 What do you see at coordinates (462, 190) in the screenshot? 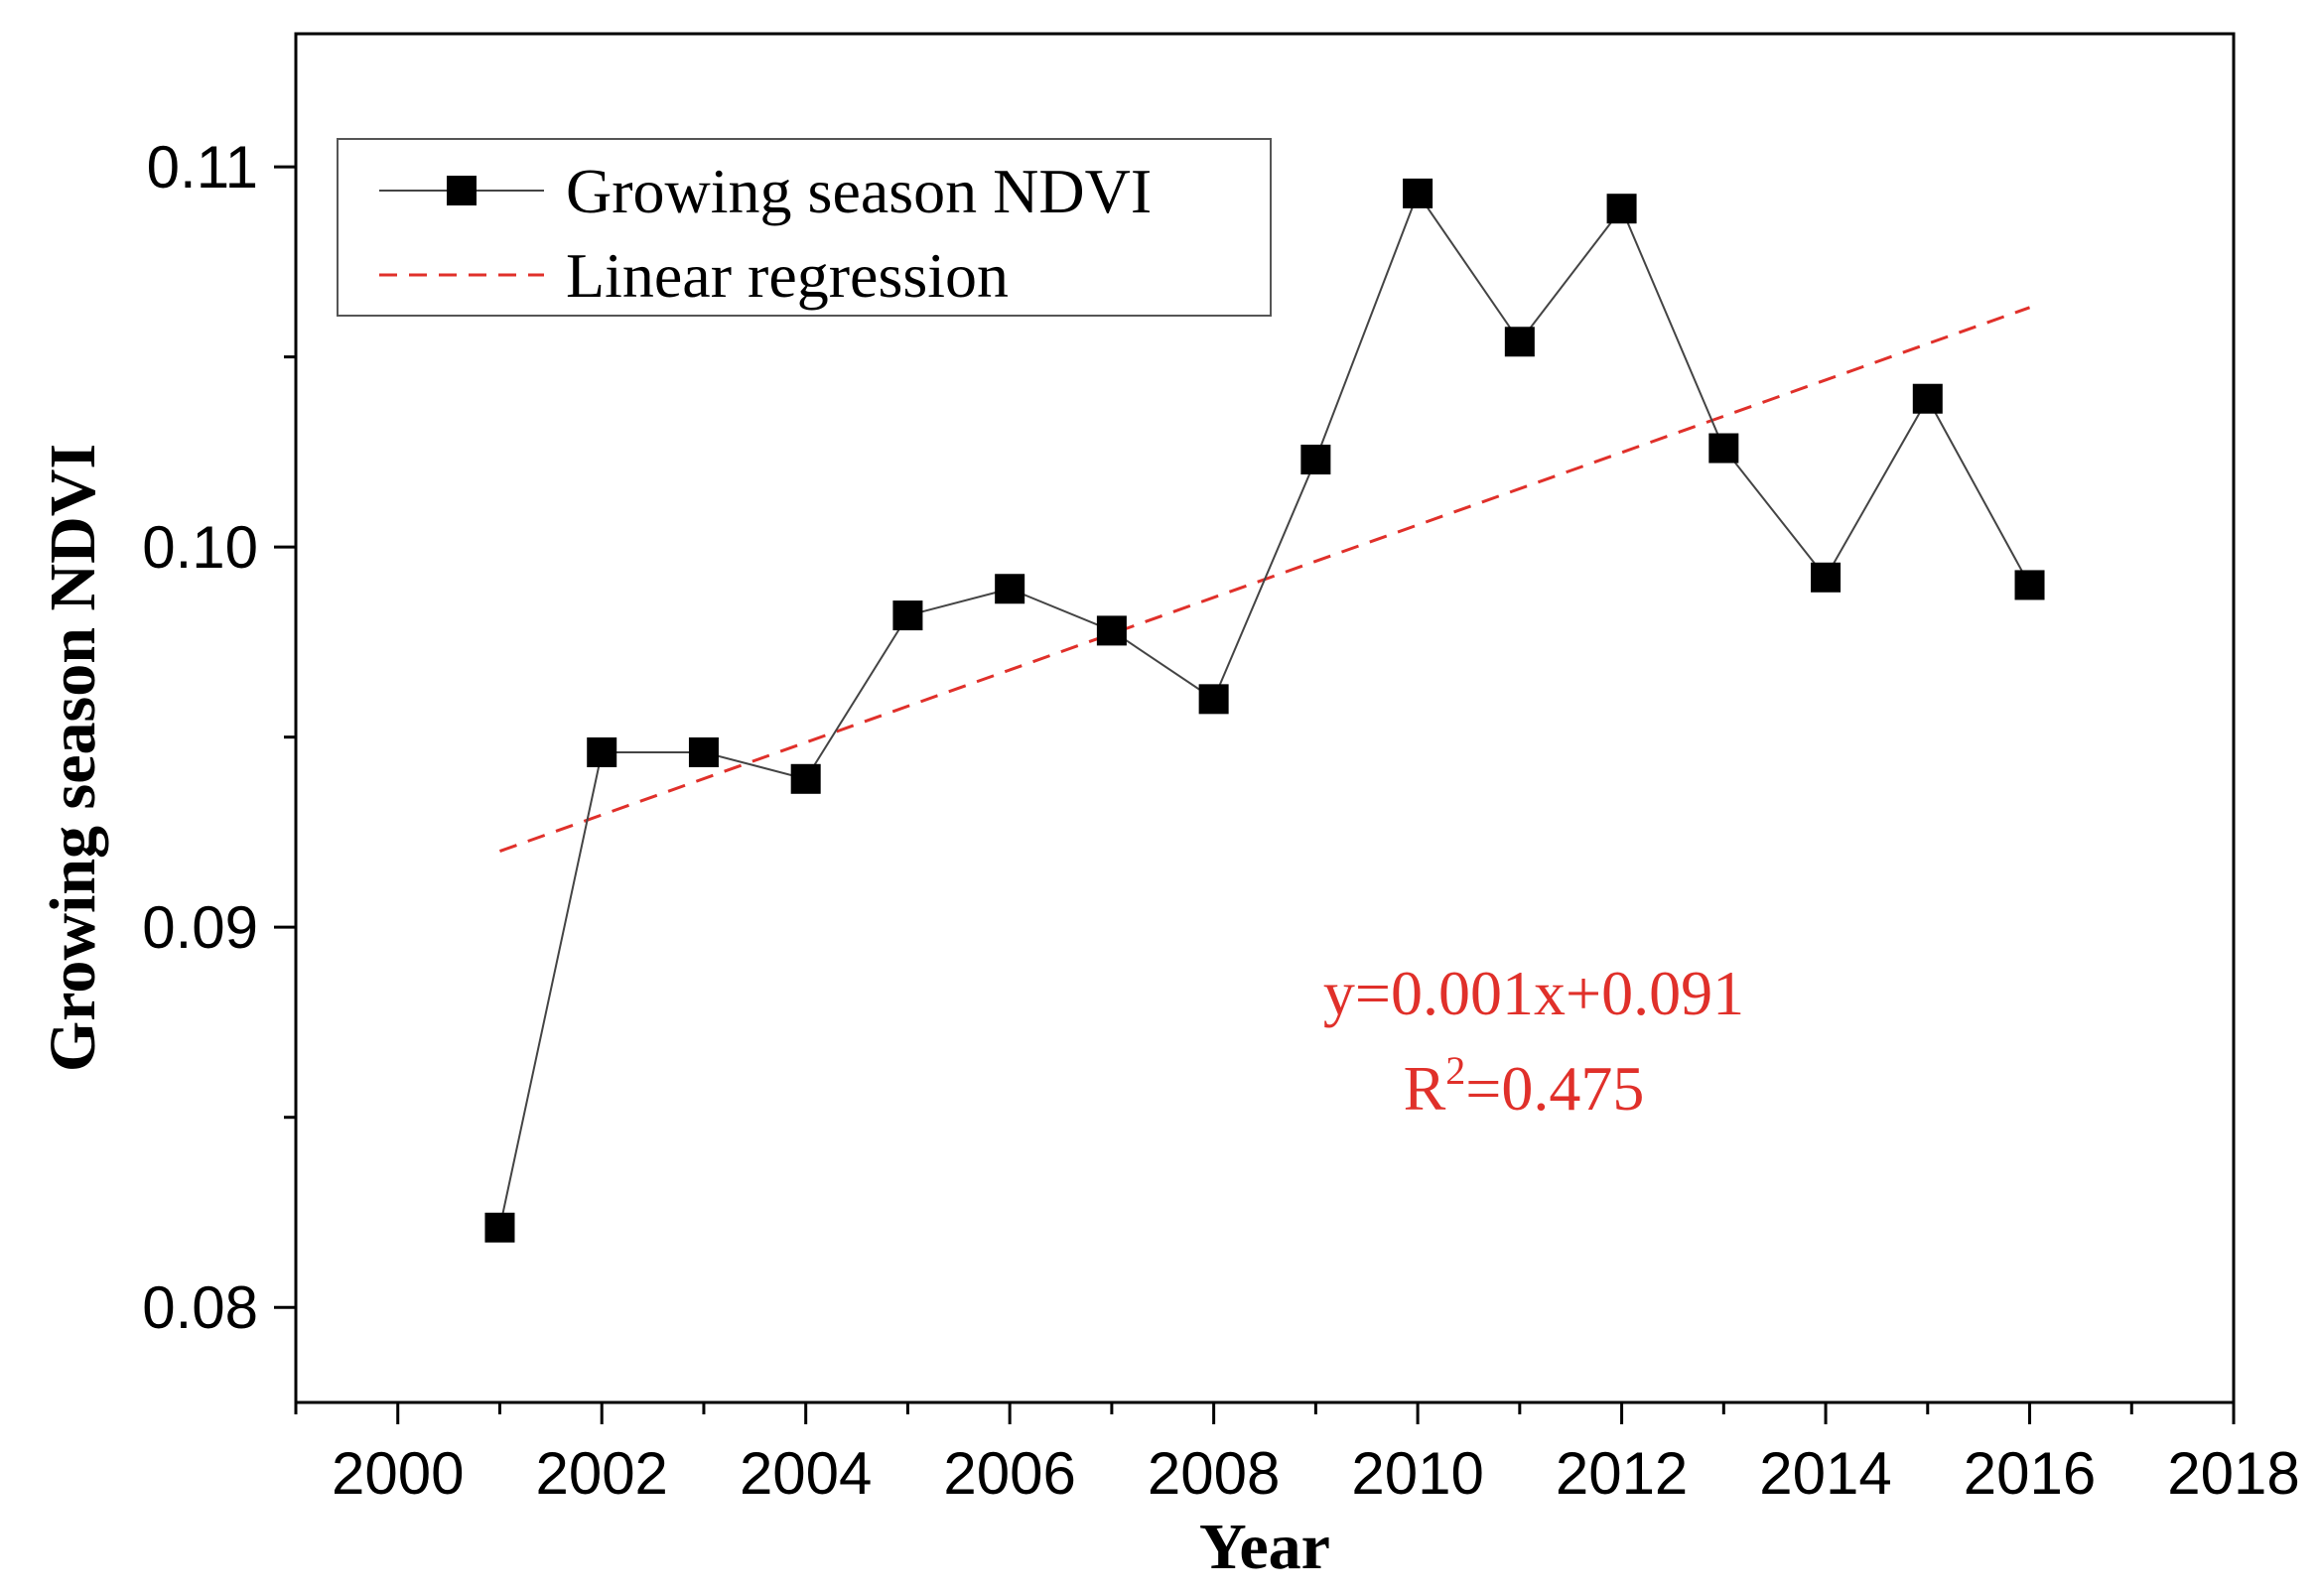
I see `legend-swatch-ndvi-marker` at bounding box center [462, 190].